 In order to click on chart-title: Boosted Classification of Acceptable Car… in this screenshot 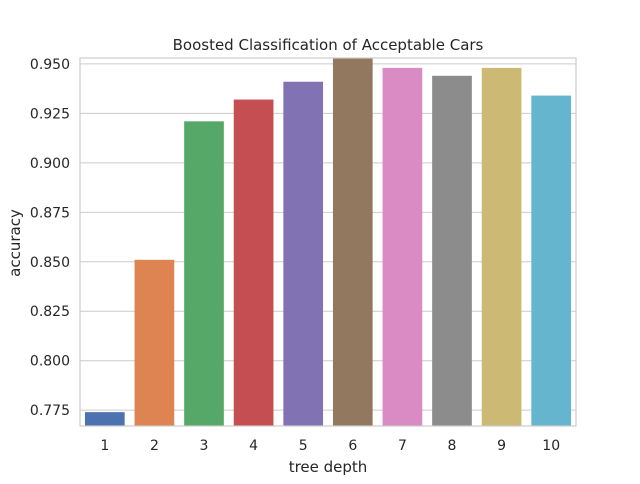, I will do `click(328, 45)`.